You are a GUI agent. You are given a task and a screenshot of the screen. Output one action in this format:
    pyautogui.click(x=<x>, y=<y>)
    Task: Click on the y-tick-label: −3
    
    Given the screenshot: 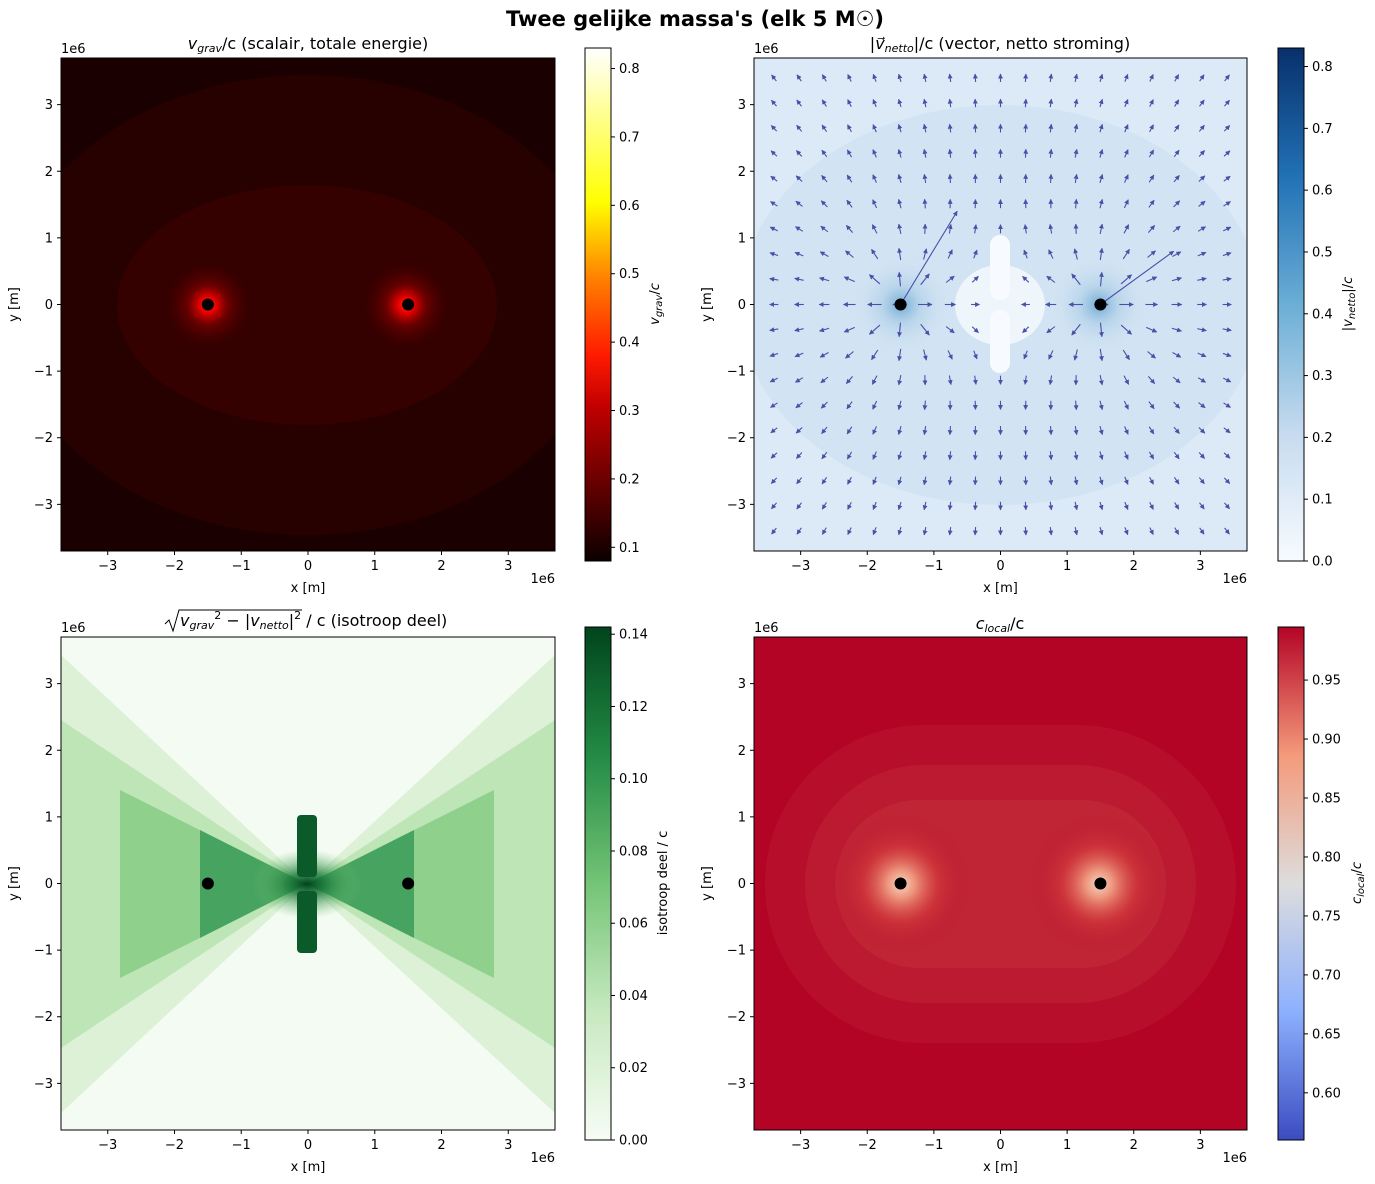 What is the action you would take?
    pyautogui.click(x=43, y=1084)
    